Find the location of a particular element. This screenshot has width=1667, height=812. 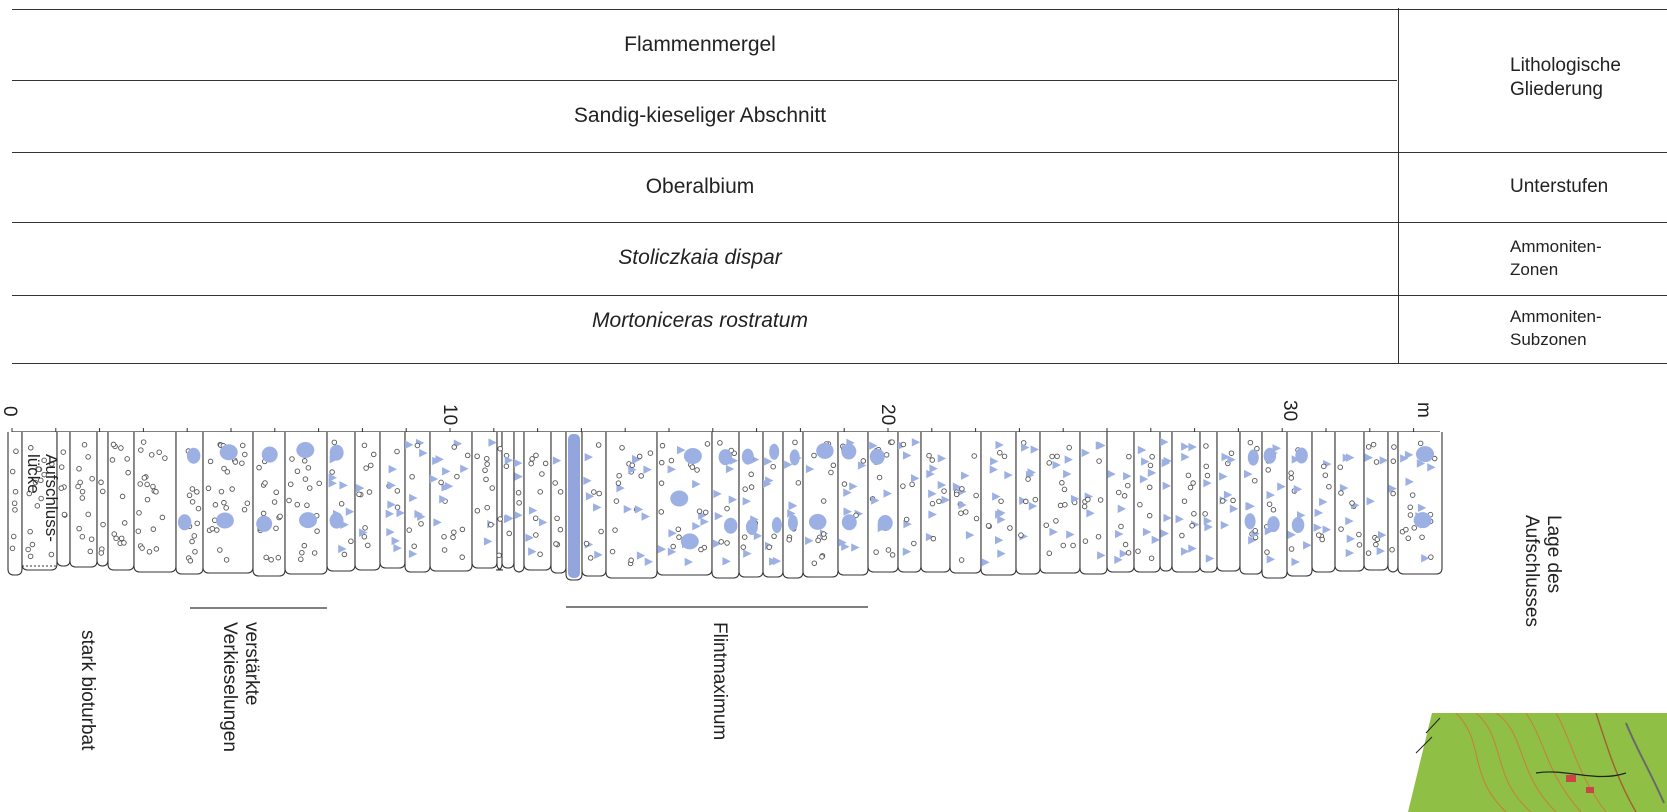

label-aufschlussluecke: Aufschluss- lücke is located at coordinates (42, 498).